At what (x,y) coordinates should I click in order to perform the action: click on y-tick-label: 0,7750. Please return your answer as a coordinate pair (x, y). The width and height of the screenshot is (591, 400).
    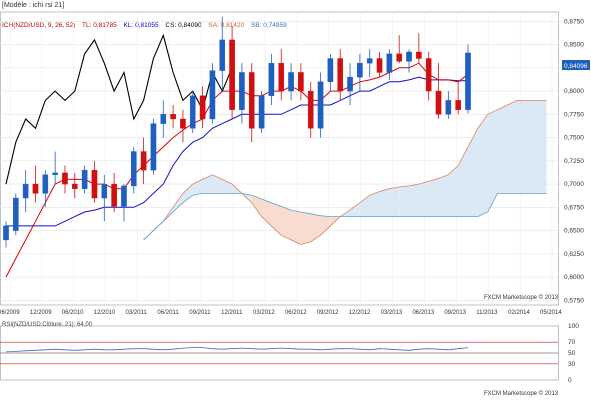
    Looking at the image, I should click on (574, 114).